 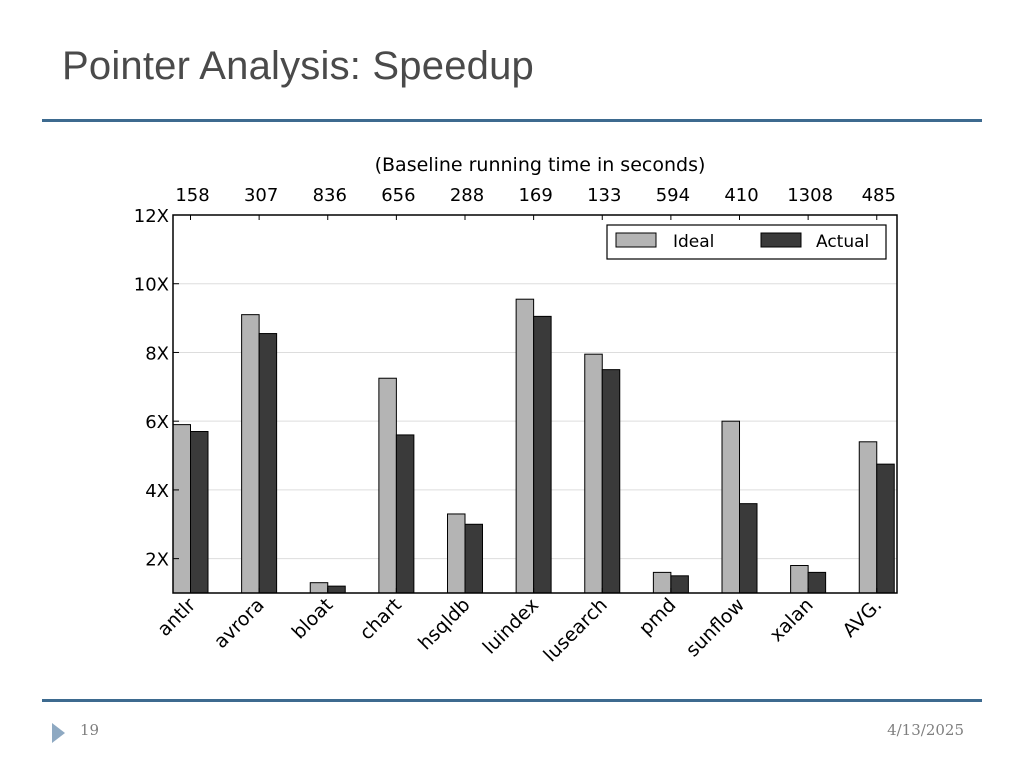 What do you see at coordinates (474, 558) in the screenshot?
I see `bar-actual-hsqldb` at bounding box center [474, 558].